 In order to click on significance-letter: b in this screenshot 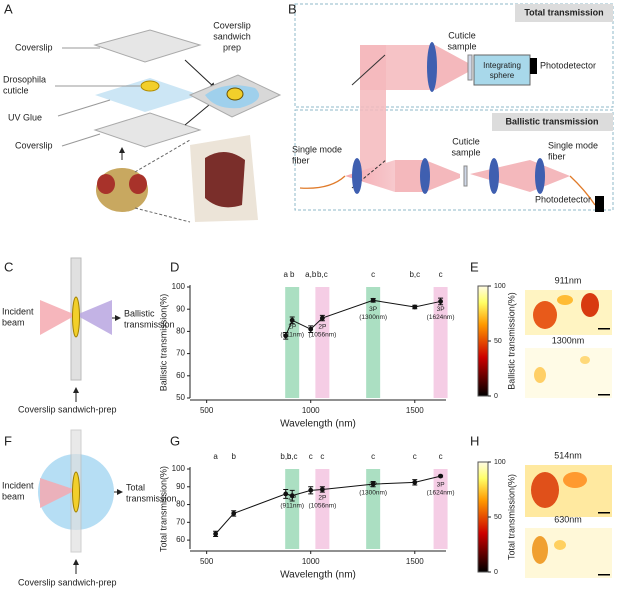, I will do `click(292, 274)`.